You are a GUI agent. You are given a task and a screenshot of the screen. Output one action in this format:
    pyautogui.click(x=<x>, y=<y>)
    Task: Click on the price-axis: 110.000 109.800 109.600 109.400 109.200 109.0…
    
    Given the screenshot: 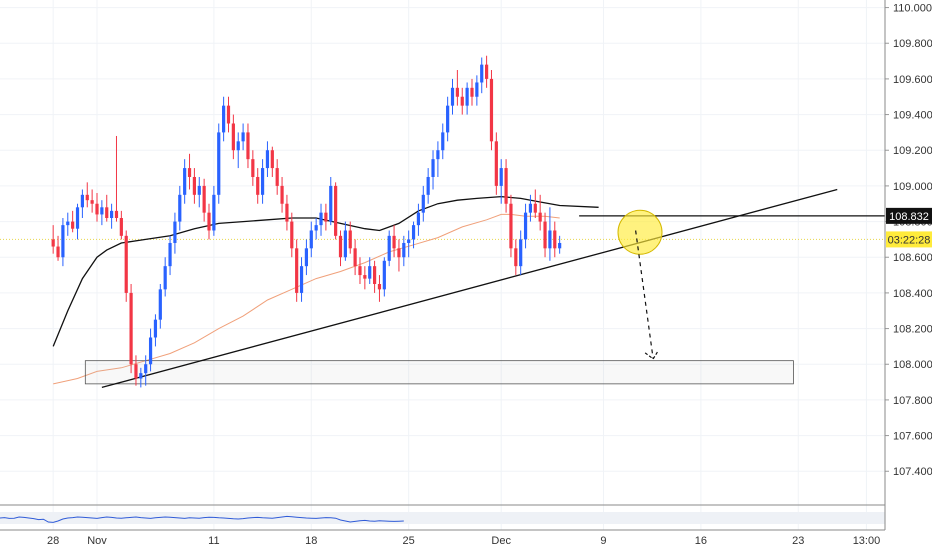 What is the action you would take?
    pyautogui.click(x=908, y=265)
    